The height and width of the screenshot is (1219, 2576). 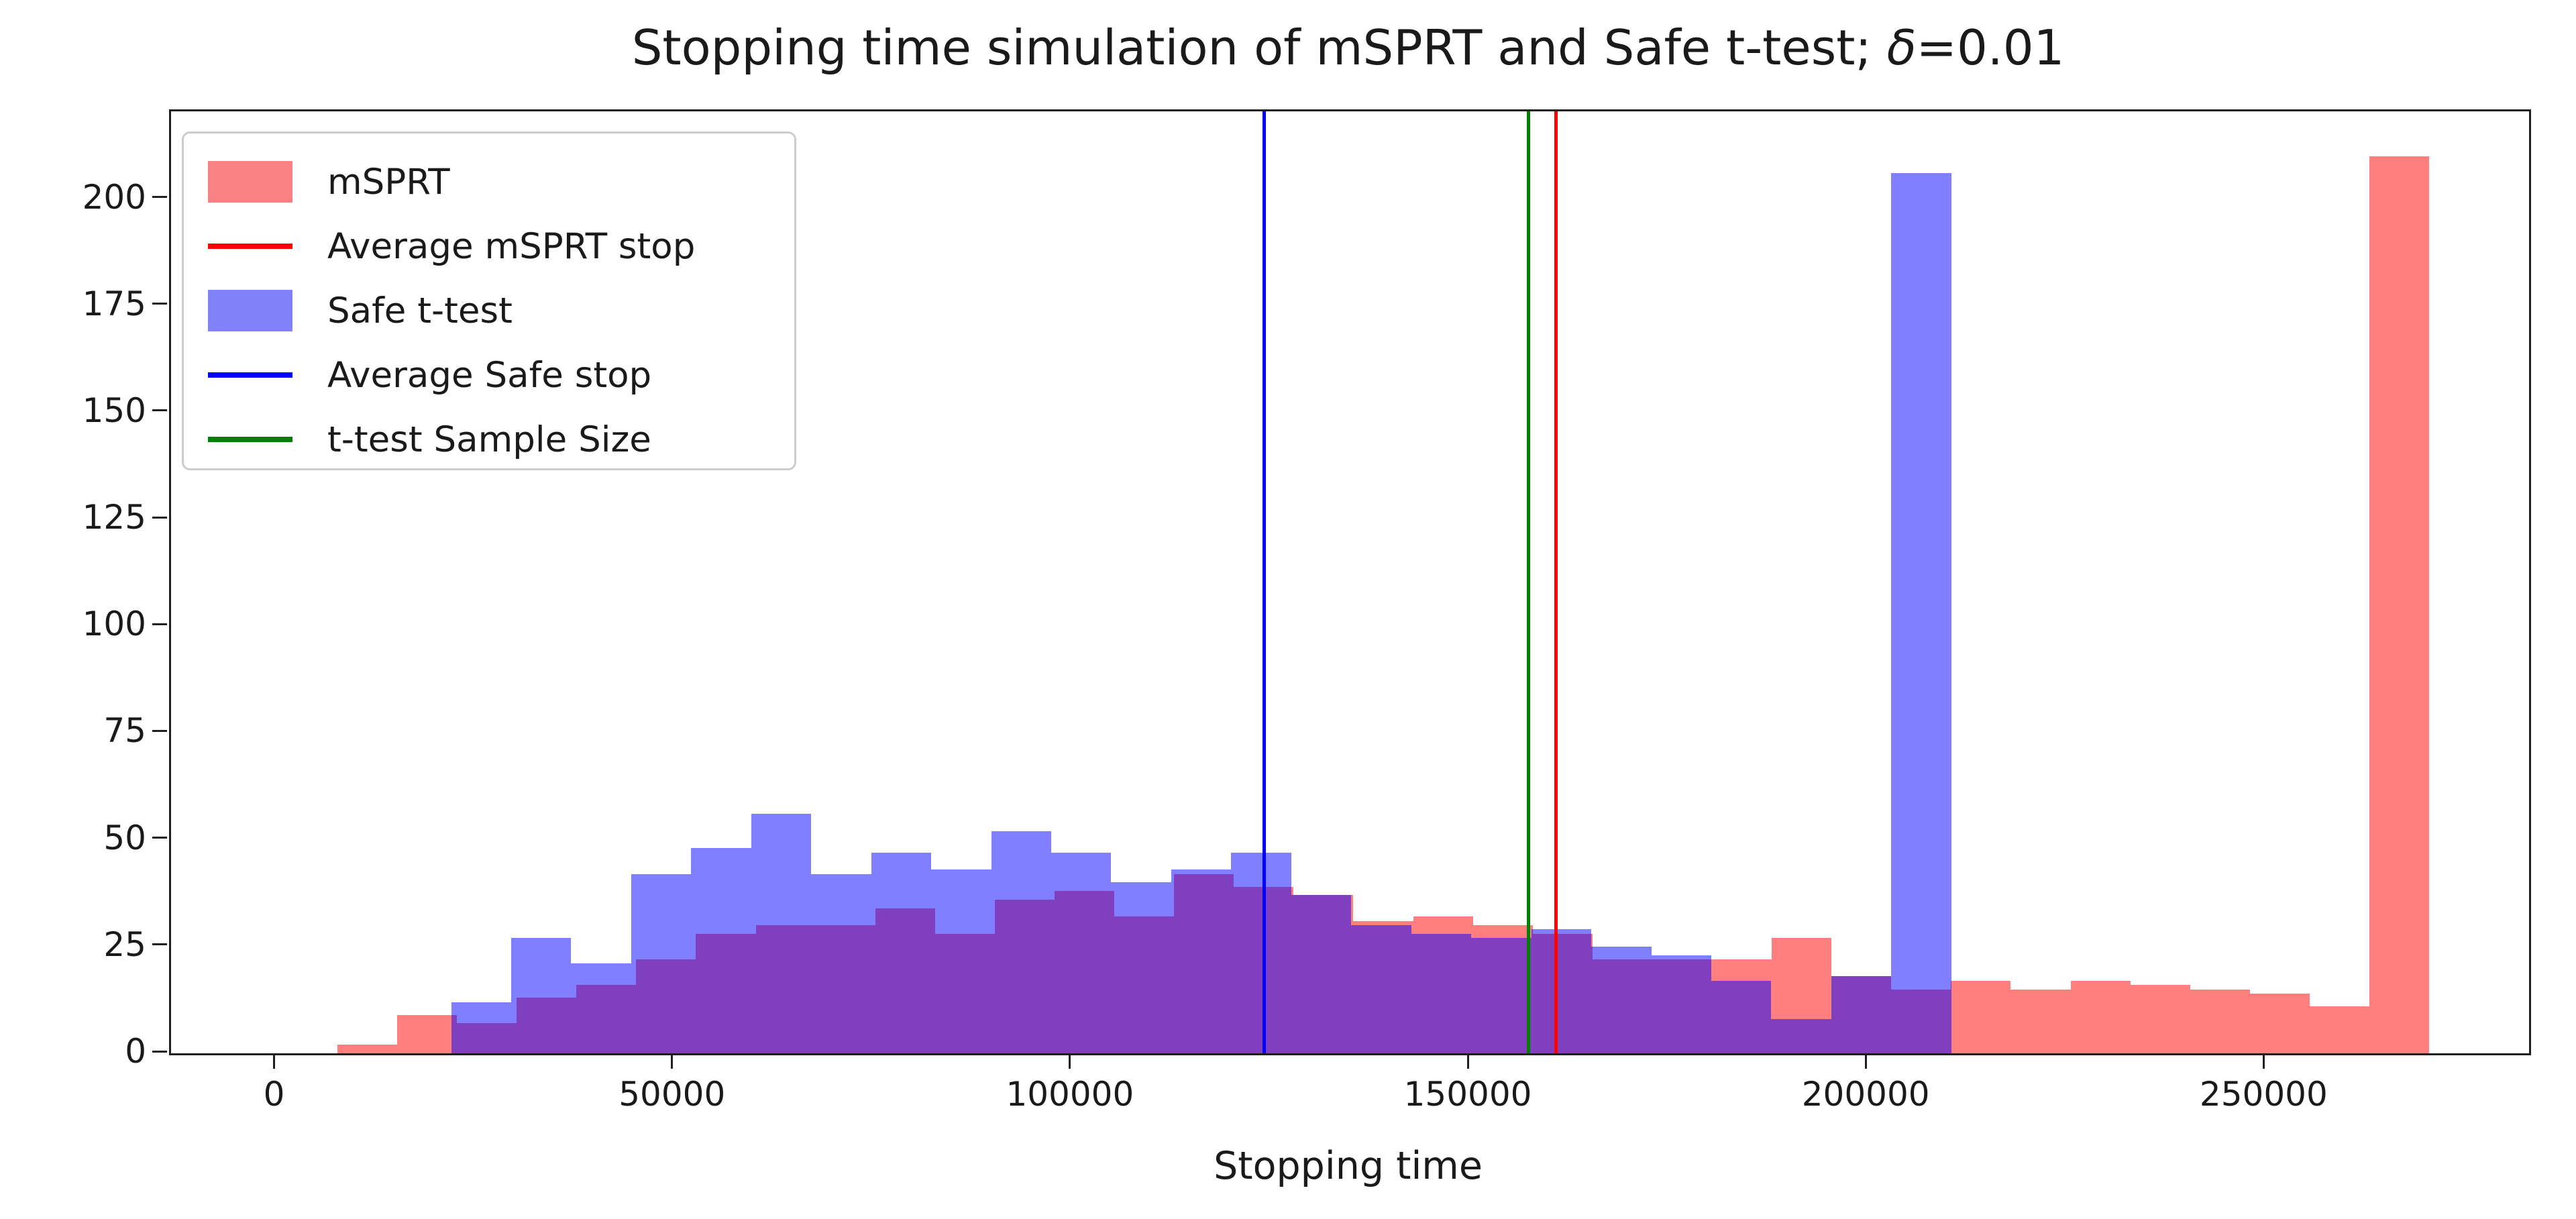 I want to click on legend-swatch-red-line, so click(x=250, y=246).